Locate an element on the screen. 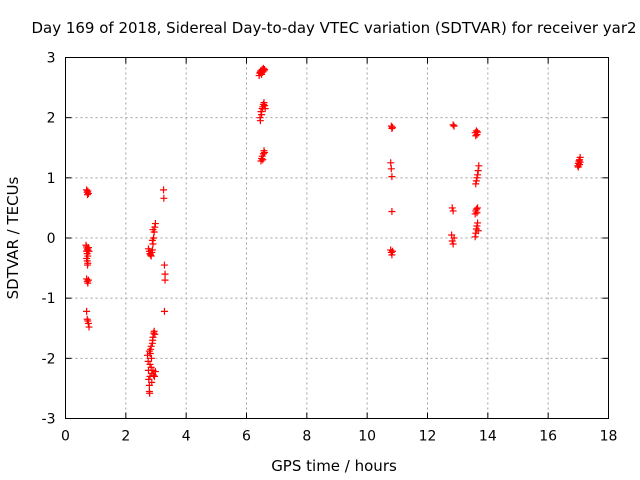 The width and height of the screenshot is (640, 480). y-tick-label: 2 is located at coordinates (51, 119).